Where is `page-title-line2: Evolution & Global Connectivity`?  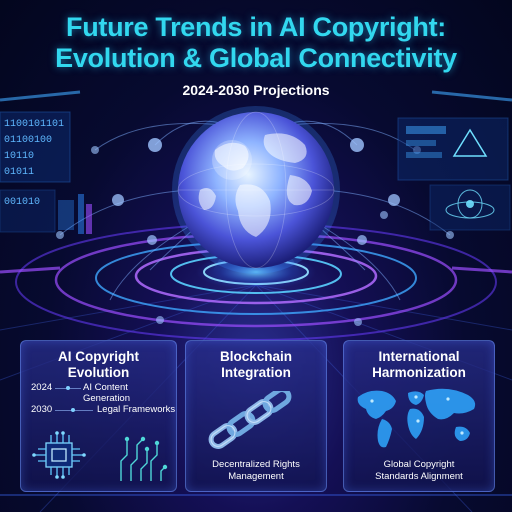
page-title-line2: Evolution & Global Connectivity is located at coordinates (256, 58).